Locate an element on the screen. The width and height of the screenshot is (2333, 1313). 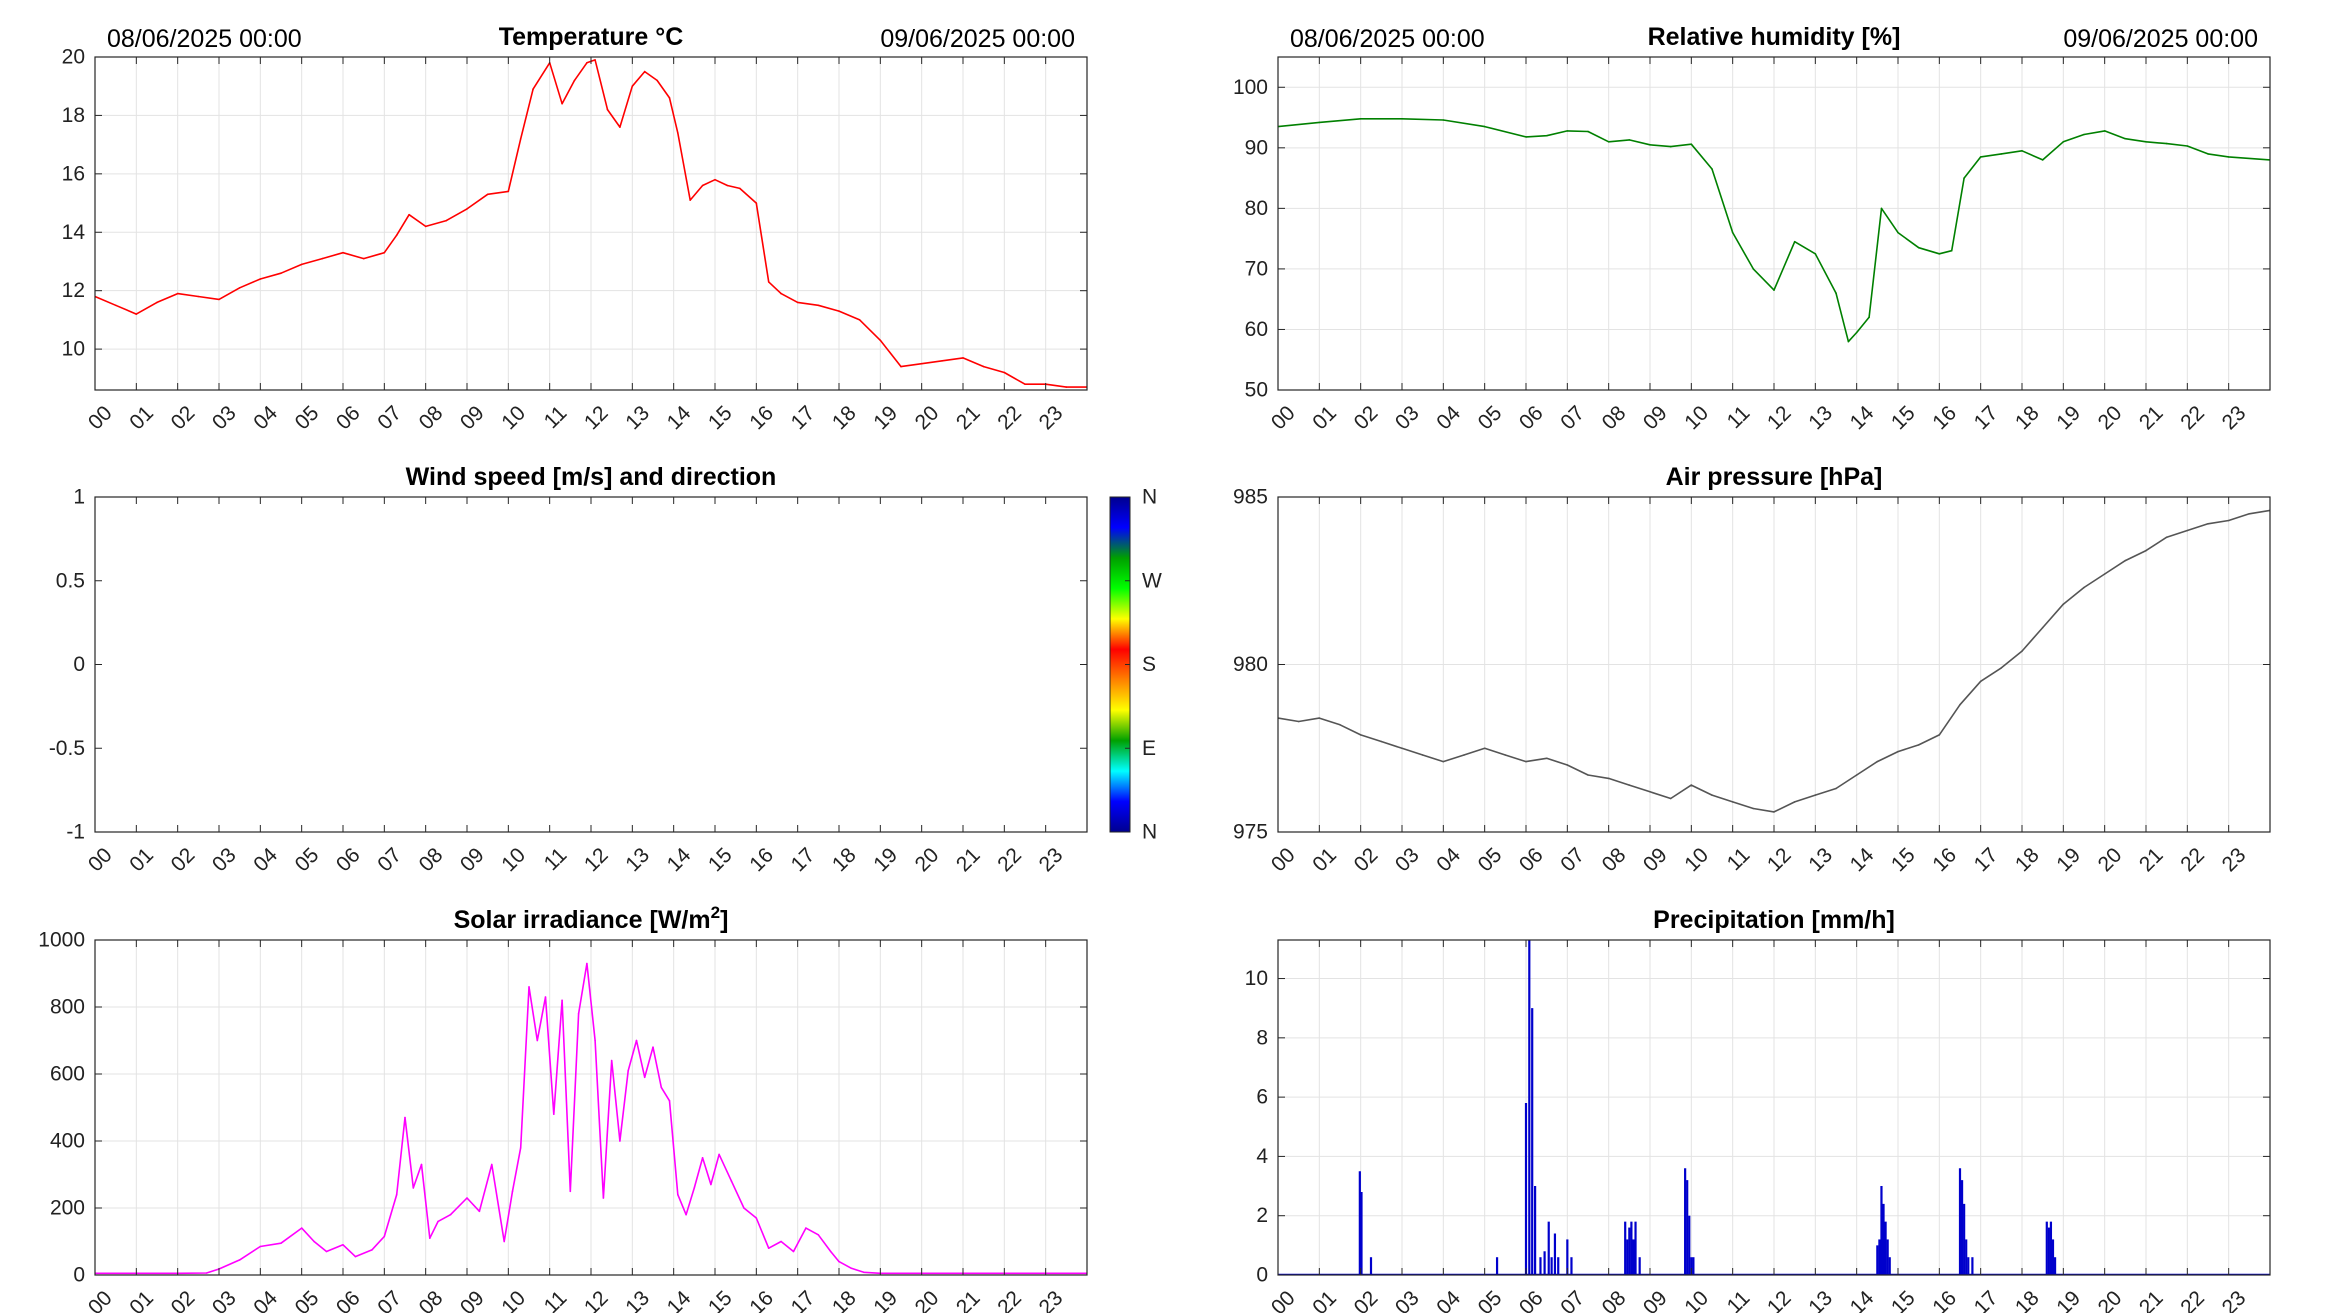
title-main: Air pressure [hPa] is located at coordinates (1774, 477).